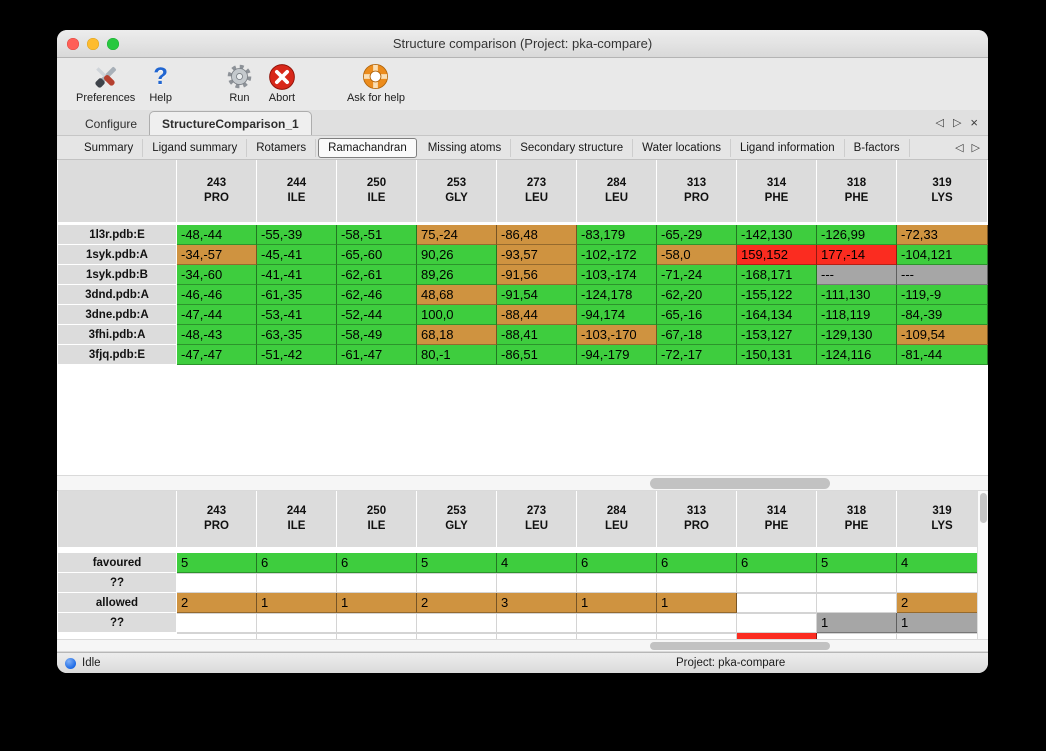 Image resolution: width=1046 pixels, height=751 pixels. What do you see at coordinates (297, 295) in the screenshot?
I see `table-cell: -61,-35` at bounding box center [297, 295].